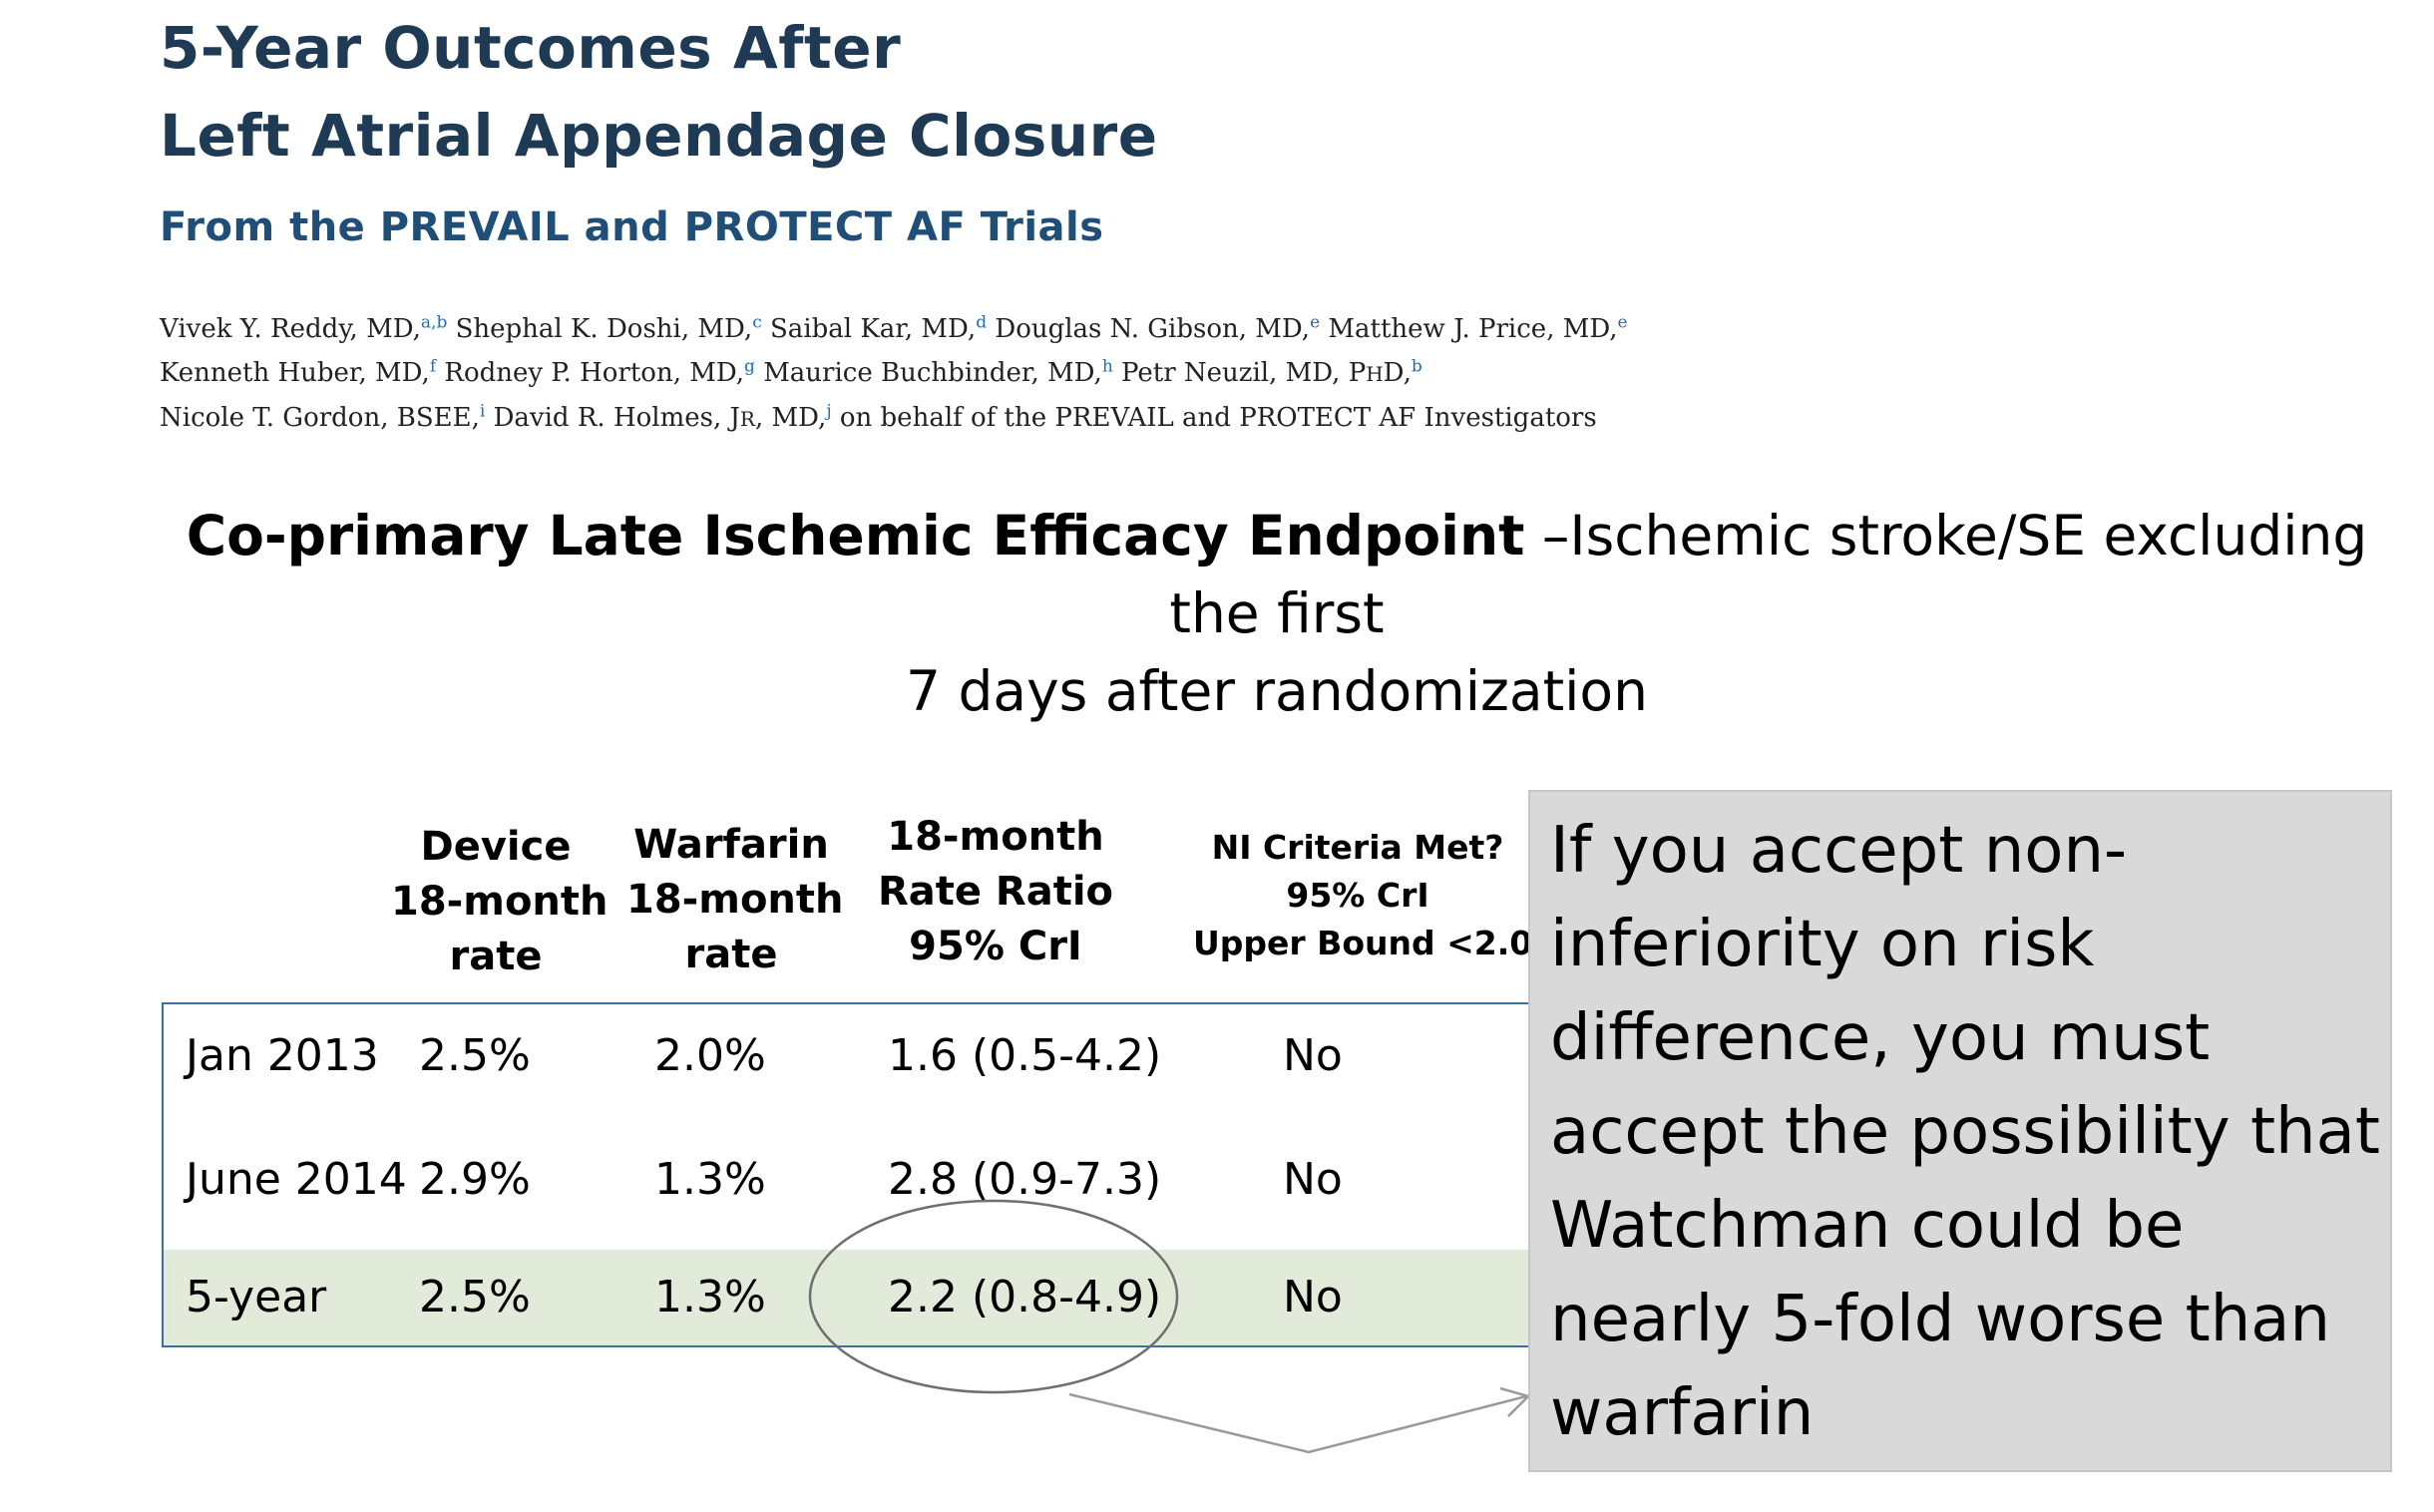 The width and height of the screenshot is (2434, 1512). Describe the element at coordinates (879, 328) in the screenshot. I see `author: Saibal Kar, MD,d` at that location.